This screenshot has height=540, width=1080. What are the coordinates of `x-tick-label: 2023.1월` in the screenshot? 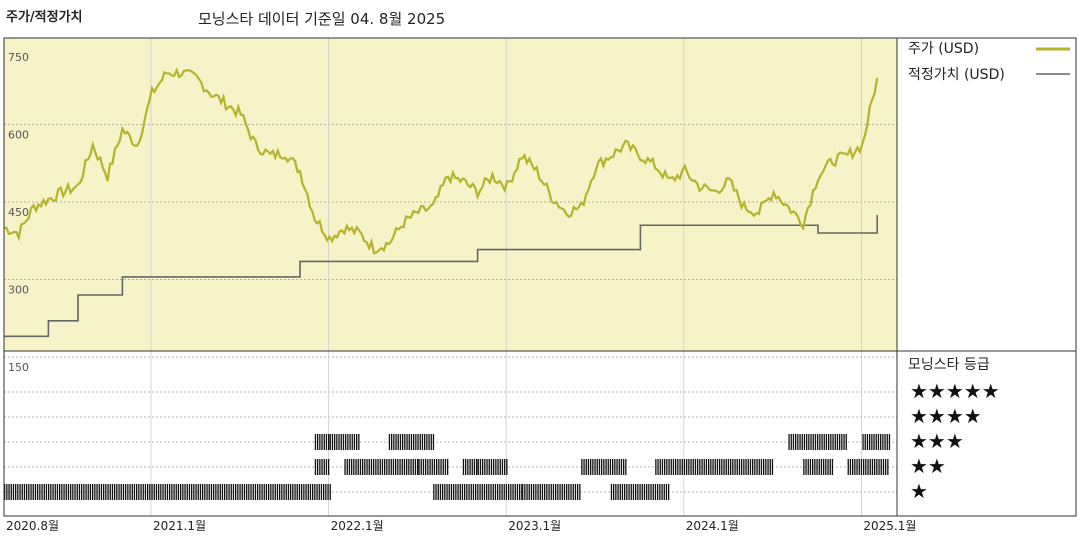 It's located at (534, 526).